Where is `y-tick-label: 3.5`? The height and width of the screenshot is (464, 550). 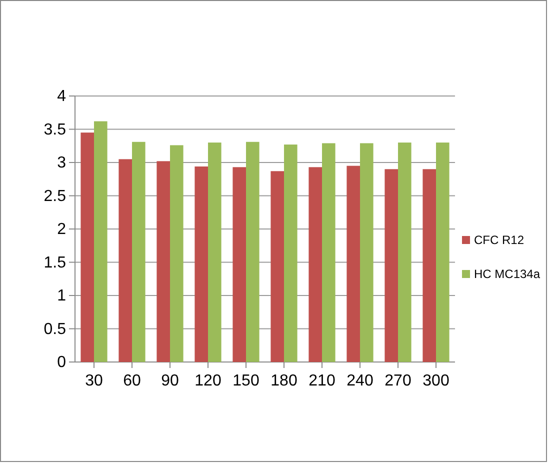
y-tick-label: 3.5 is located at coordinates (55, 129).